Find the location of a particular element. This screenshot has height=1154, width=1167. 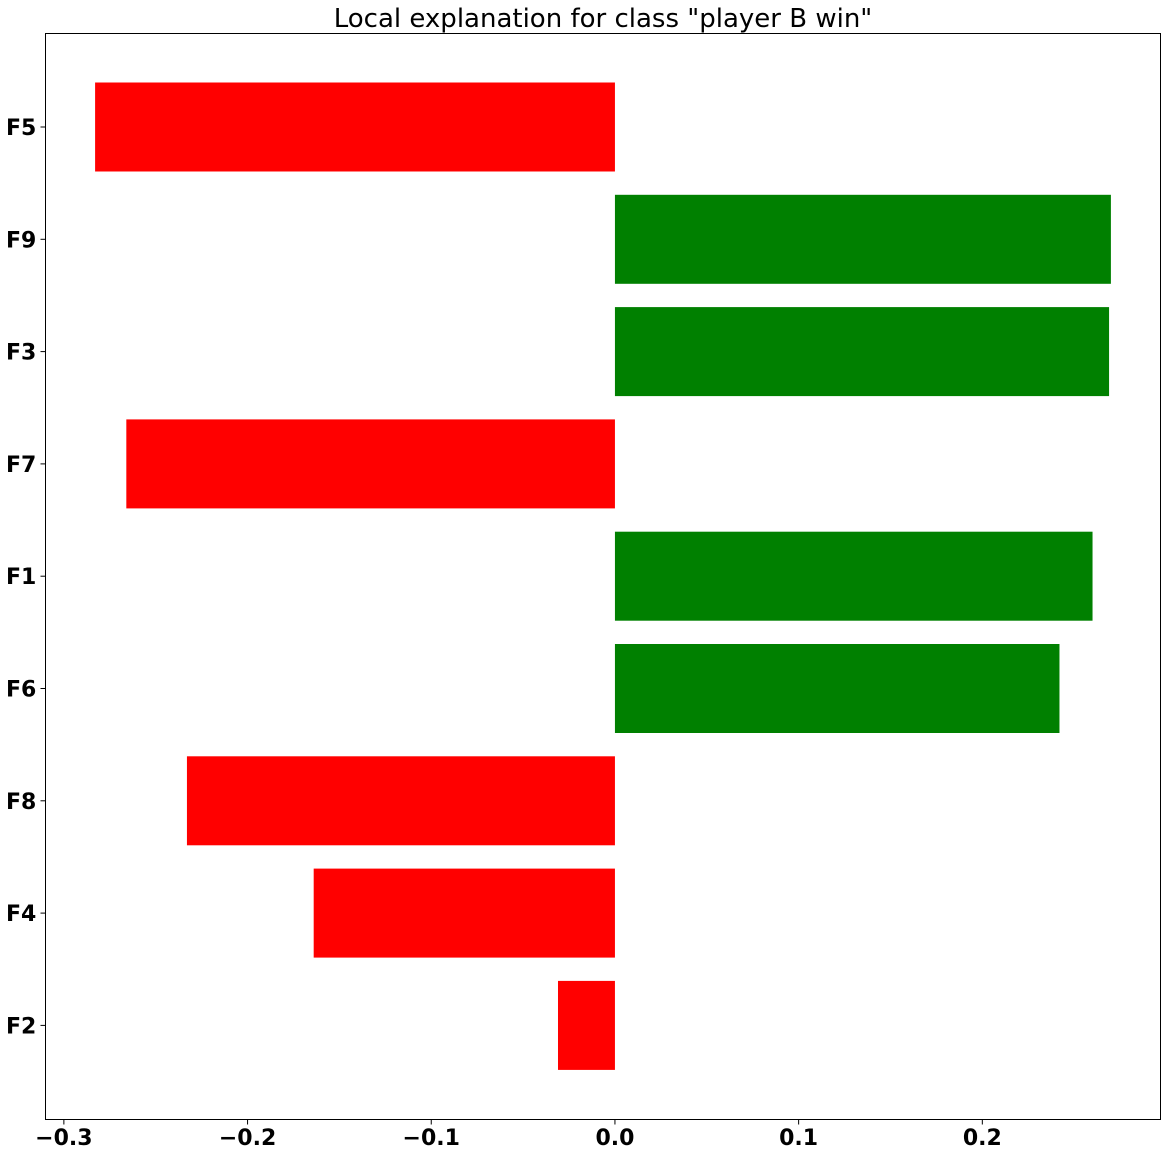

bar-f2 is located at coordinates (586, 1025).